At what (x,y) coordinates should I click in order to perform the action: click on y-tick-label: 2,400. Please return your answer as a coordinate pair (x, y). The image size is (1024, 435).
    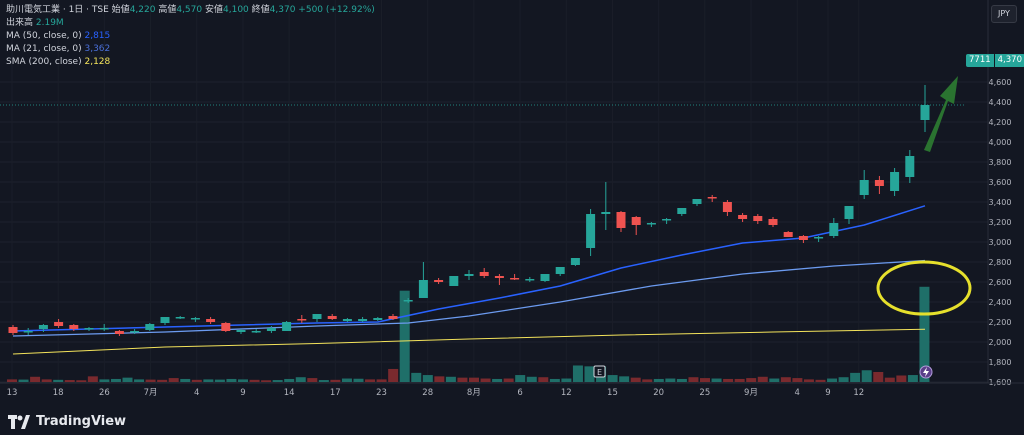
    Looking at the image, I should click on (1000, 302).